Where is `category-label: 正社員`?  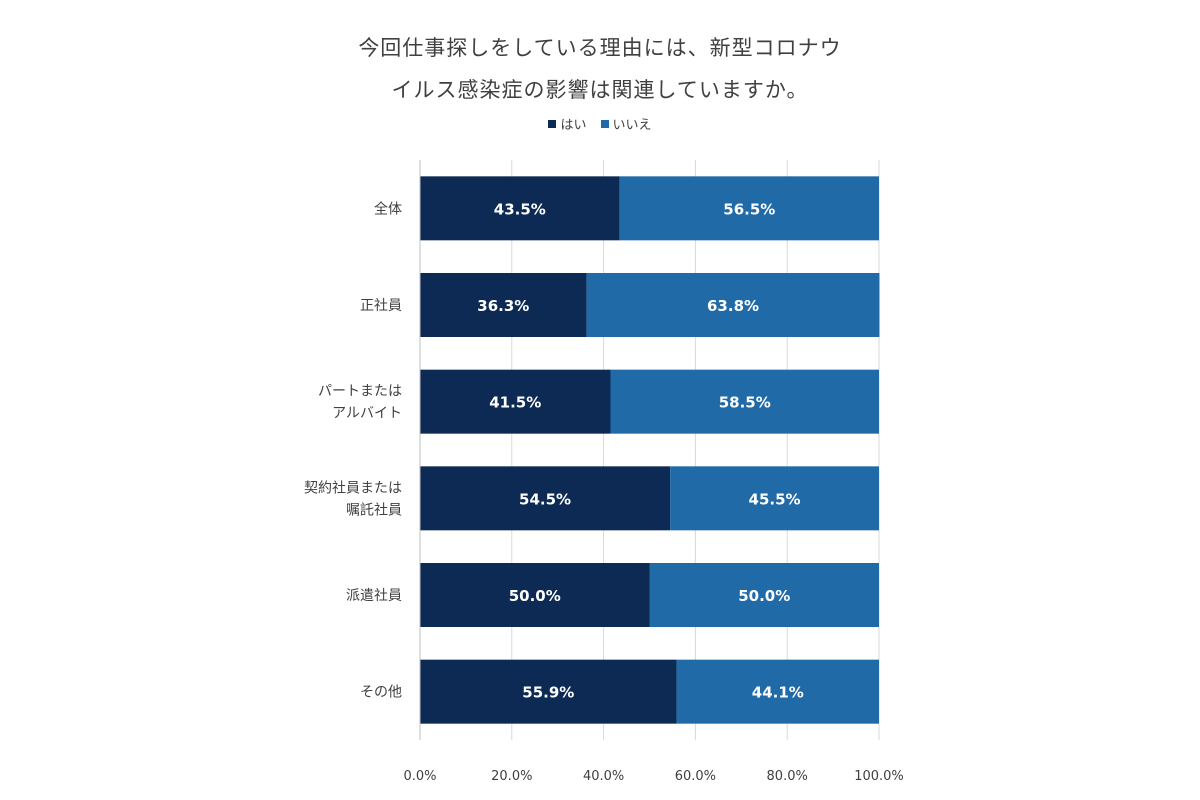
category-label: 正社員 is located at coordinates (381, 306).